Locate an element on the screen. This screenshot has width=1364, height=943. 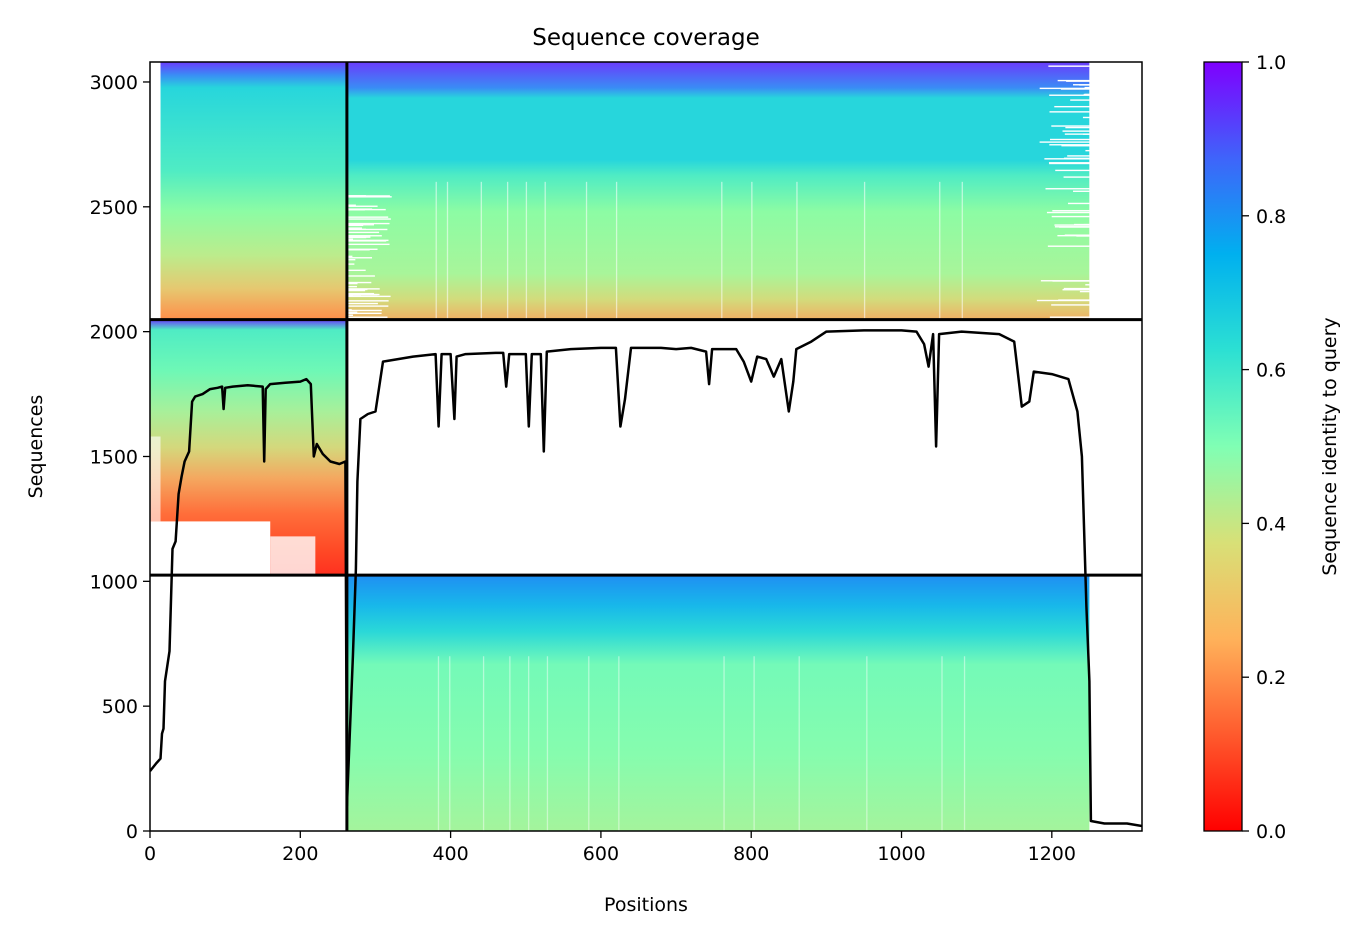
chart-title: Sequence coverage is located at coordinates (646, 38).